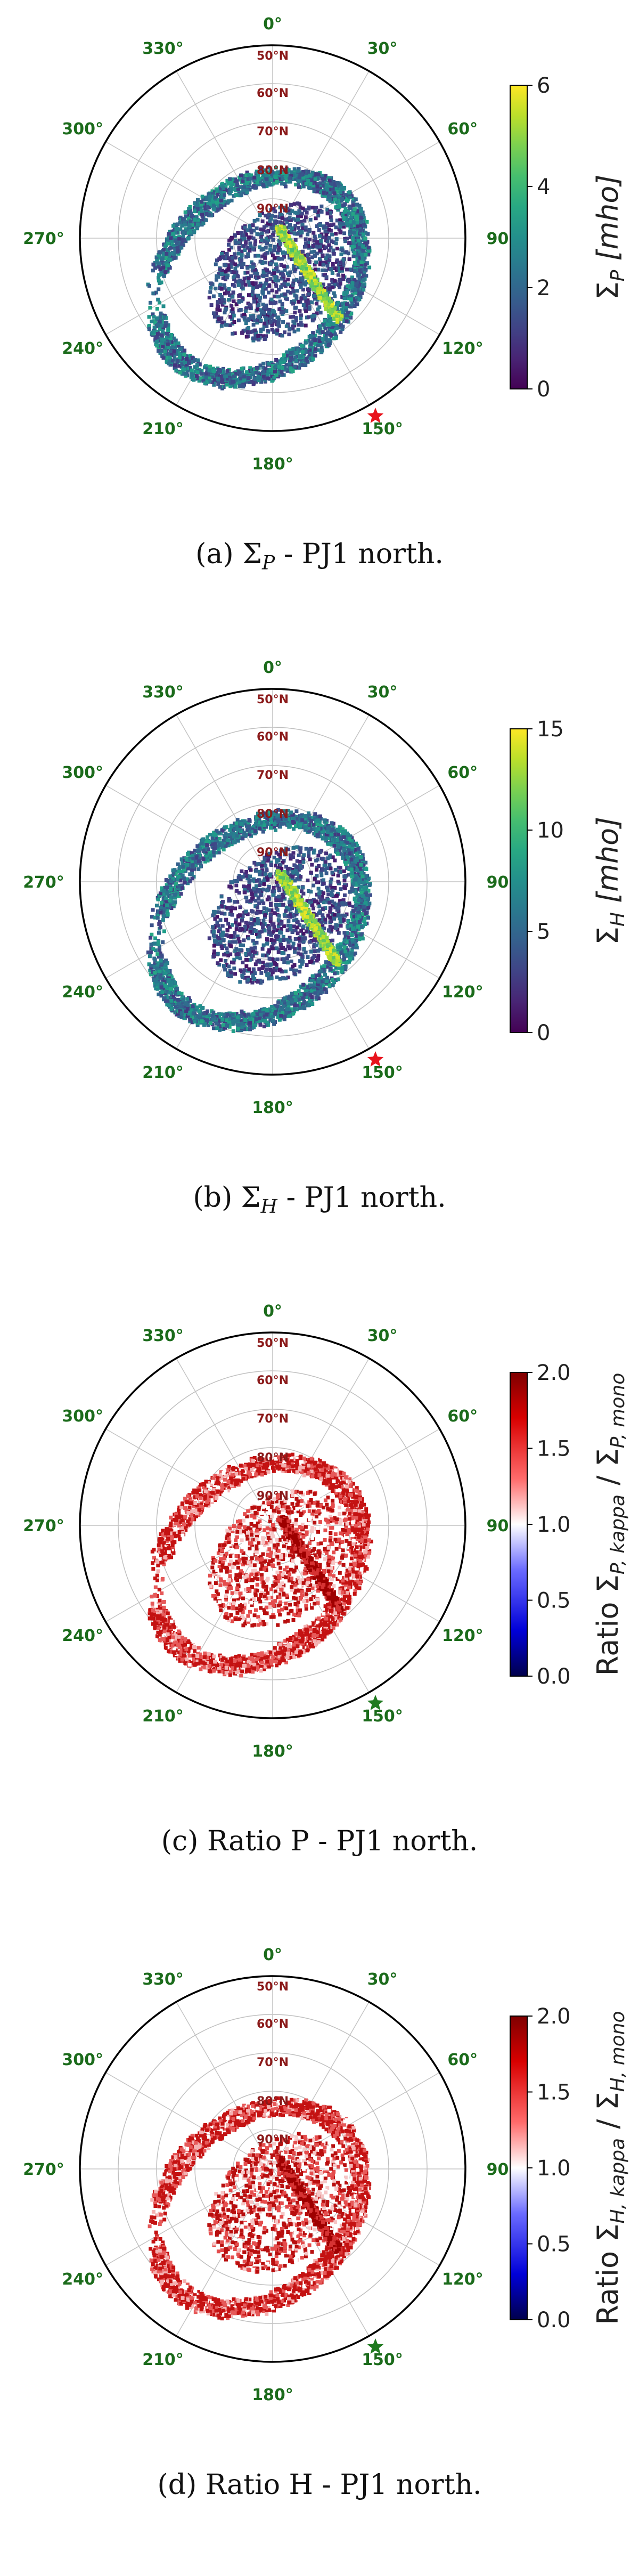  What do you see at coordinates (569, 881) in the screenshot?
I see `colorbar: 0 5 10 15 ΣH [mho]` at bounding box center [569, 881].